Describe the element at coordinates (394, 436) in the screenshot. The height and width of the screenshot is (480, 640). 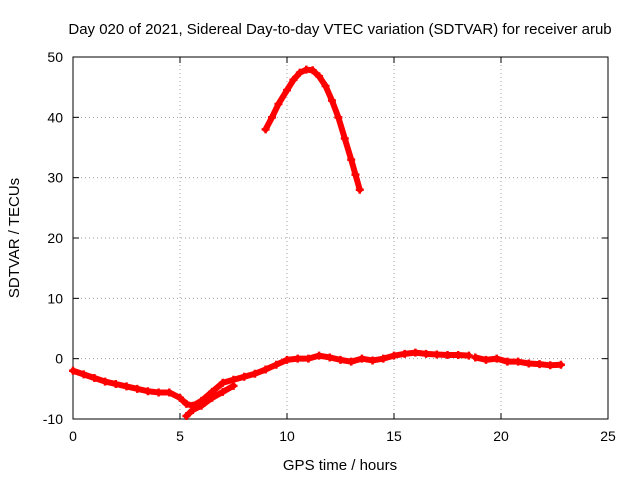
I see `x-tick-label: 15` at that location.